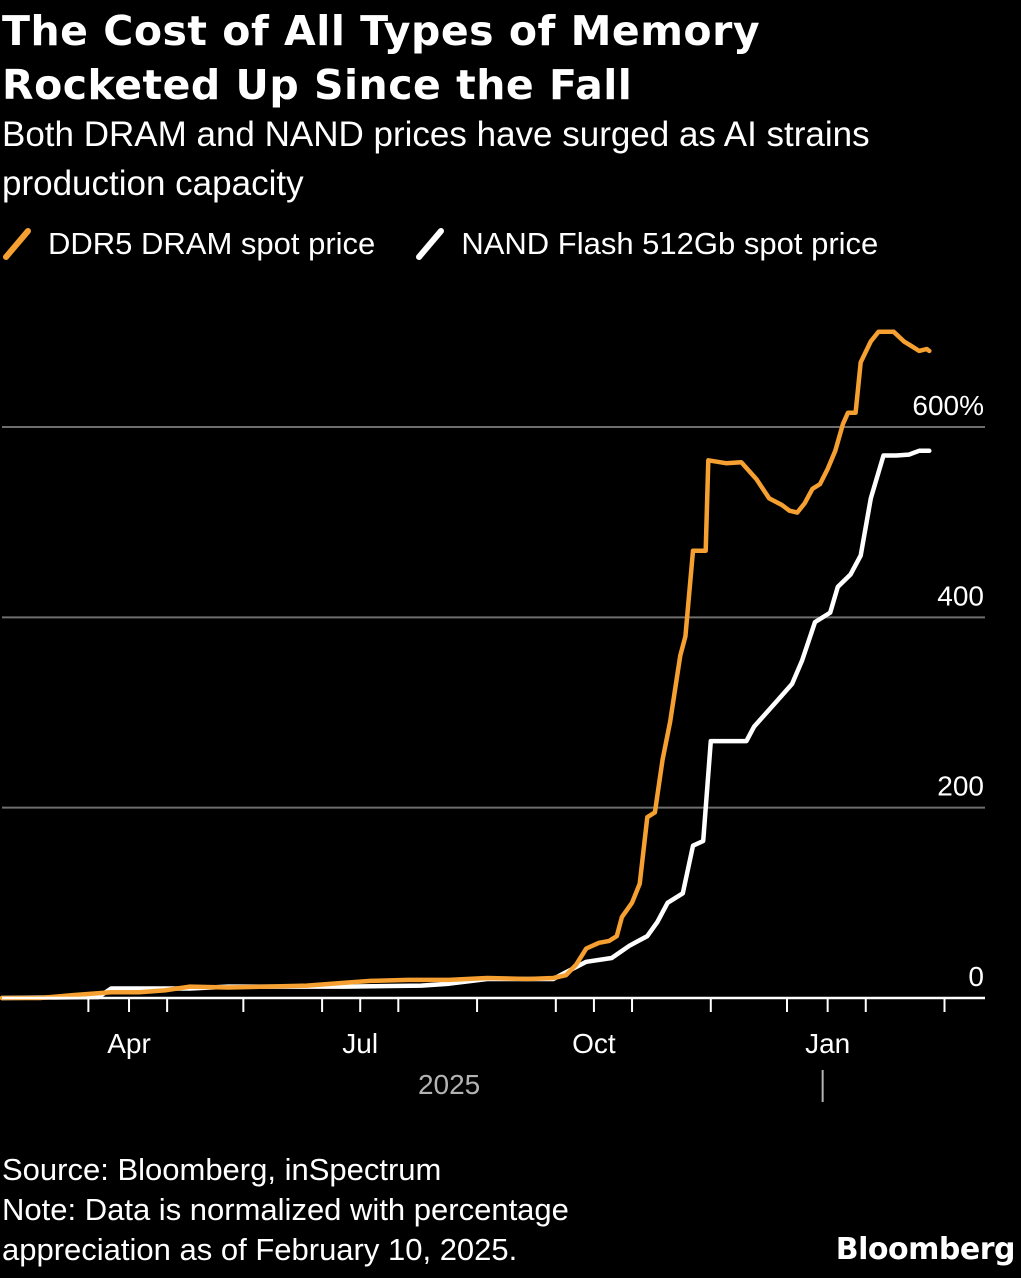 Image resolution: width=1021 pixels, height=1278 pixels. What do you see at coordinates (670, 243) in the screenshot?
I see `legend-label-nand: NAND Flash 512Gb spot price` at bounding box center [670, 243].